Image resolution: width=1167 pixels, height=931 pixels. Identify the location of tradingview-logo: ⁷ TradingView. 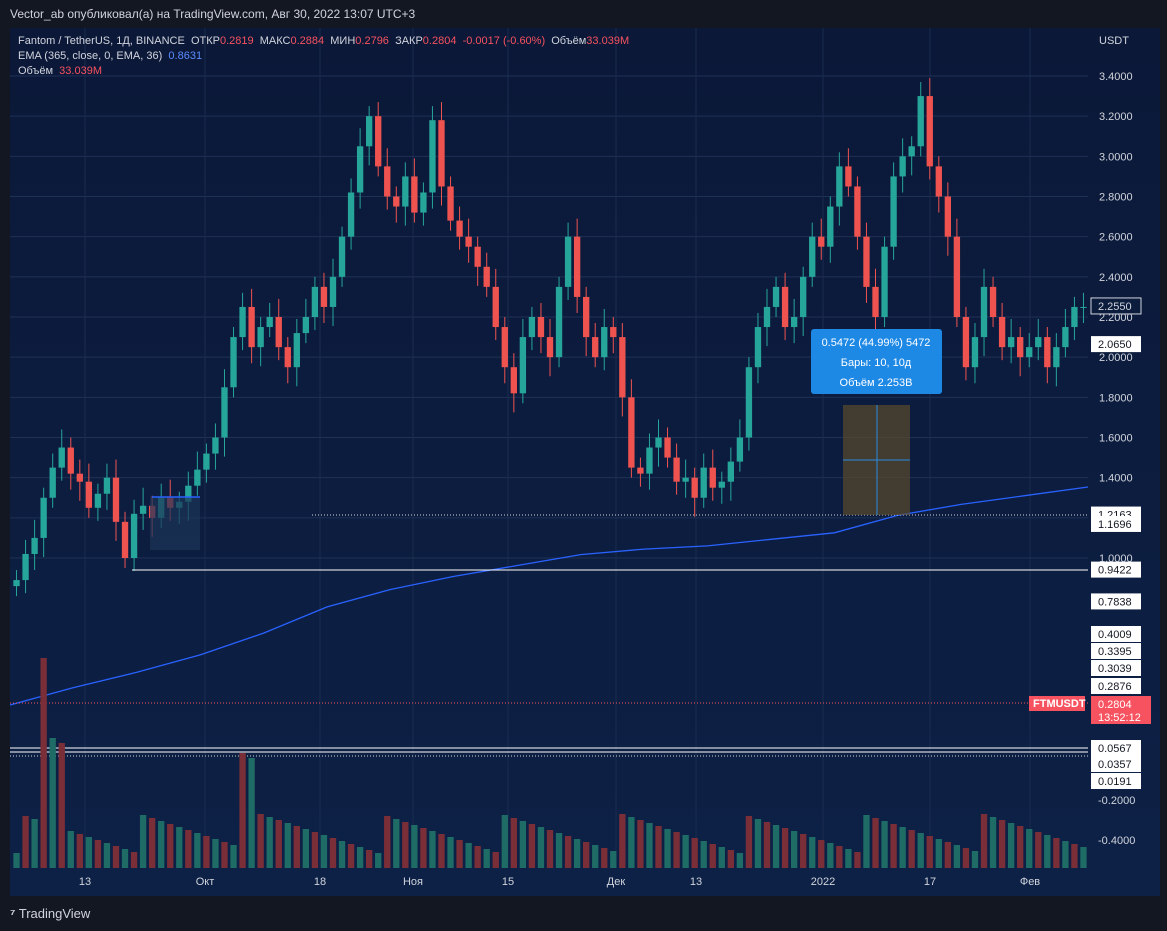
(50, 913).